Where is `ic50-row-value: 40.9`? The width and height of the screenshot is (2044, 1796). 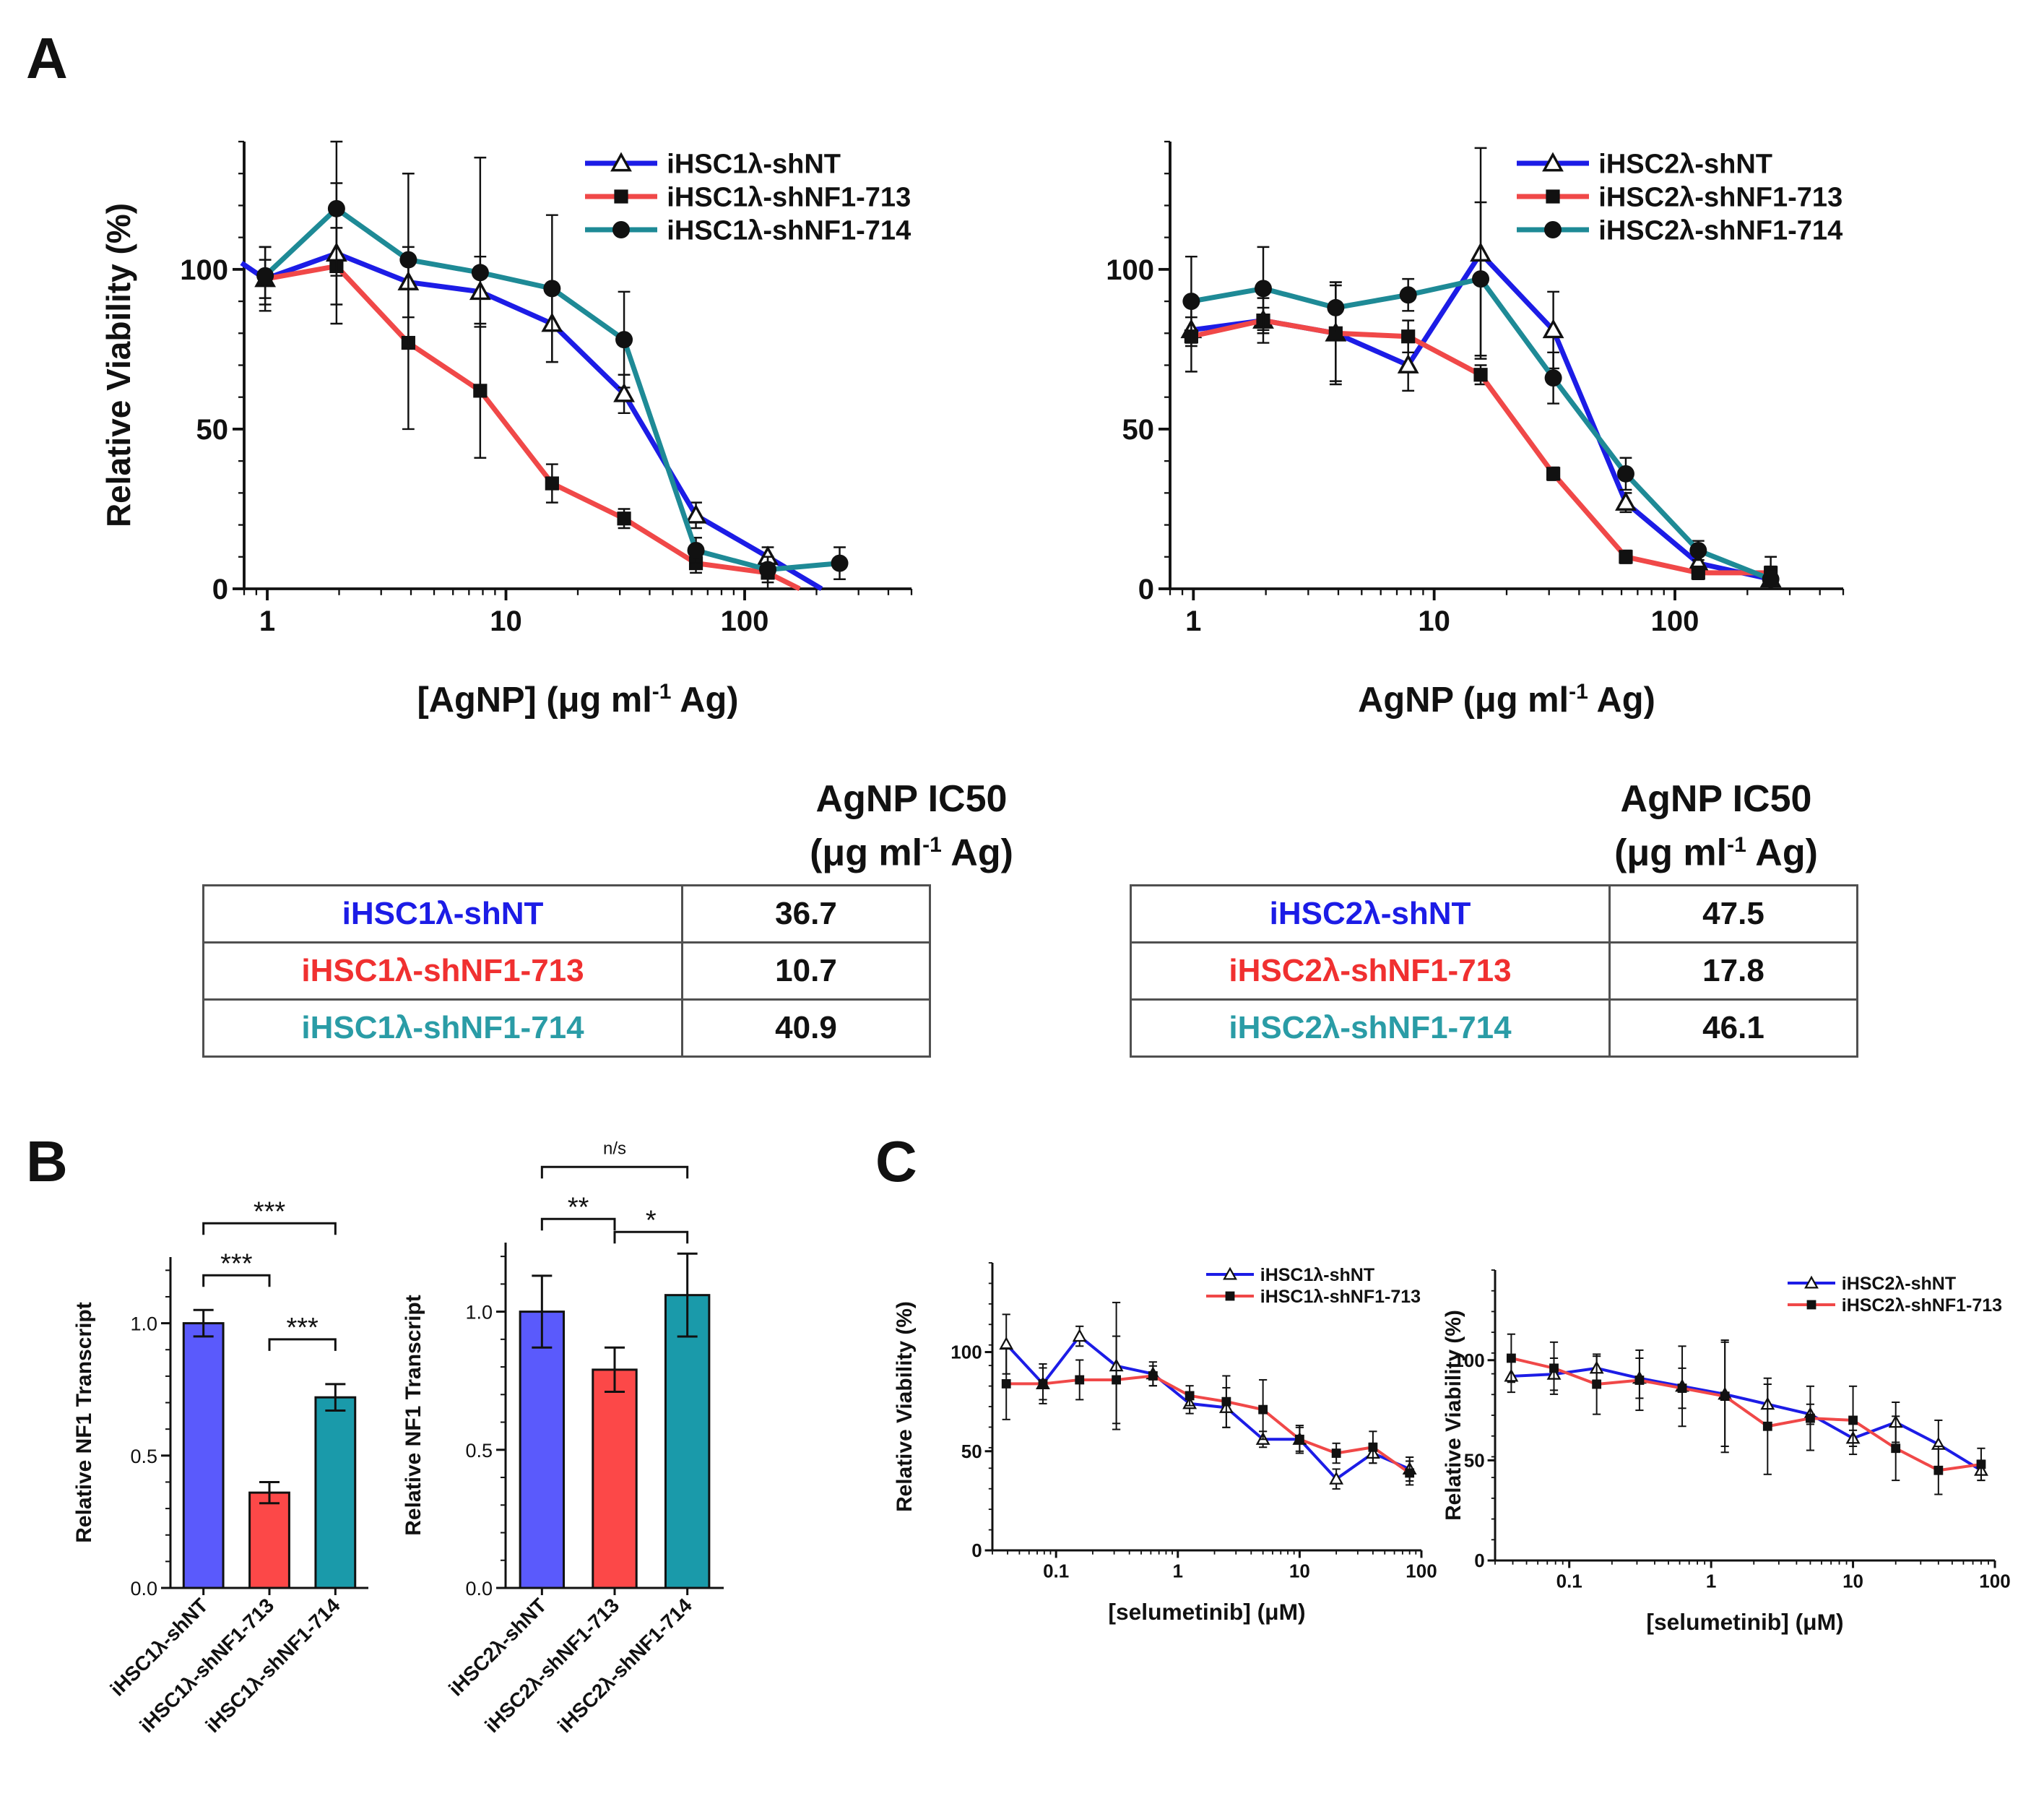 ic50-row-value: 40.9 is located at coordinates (806, 1028).